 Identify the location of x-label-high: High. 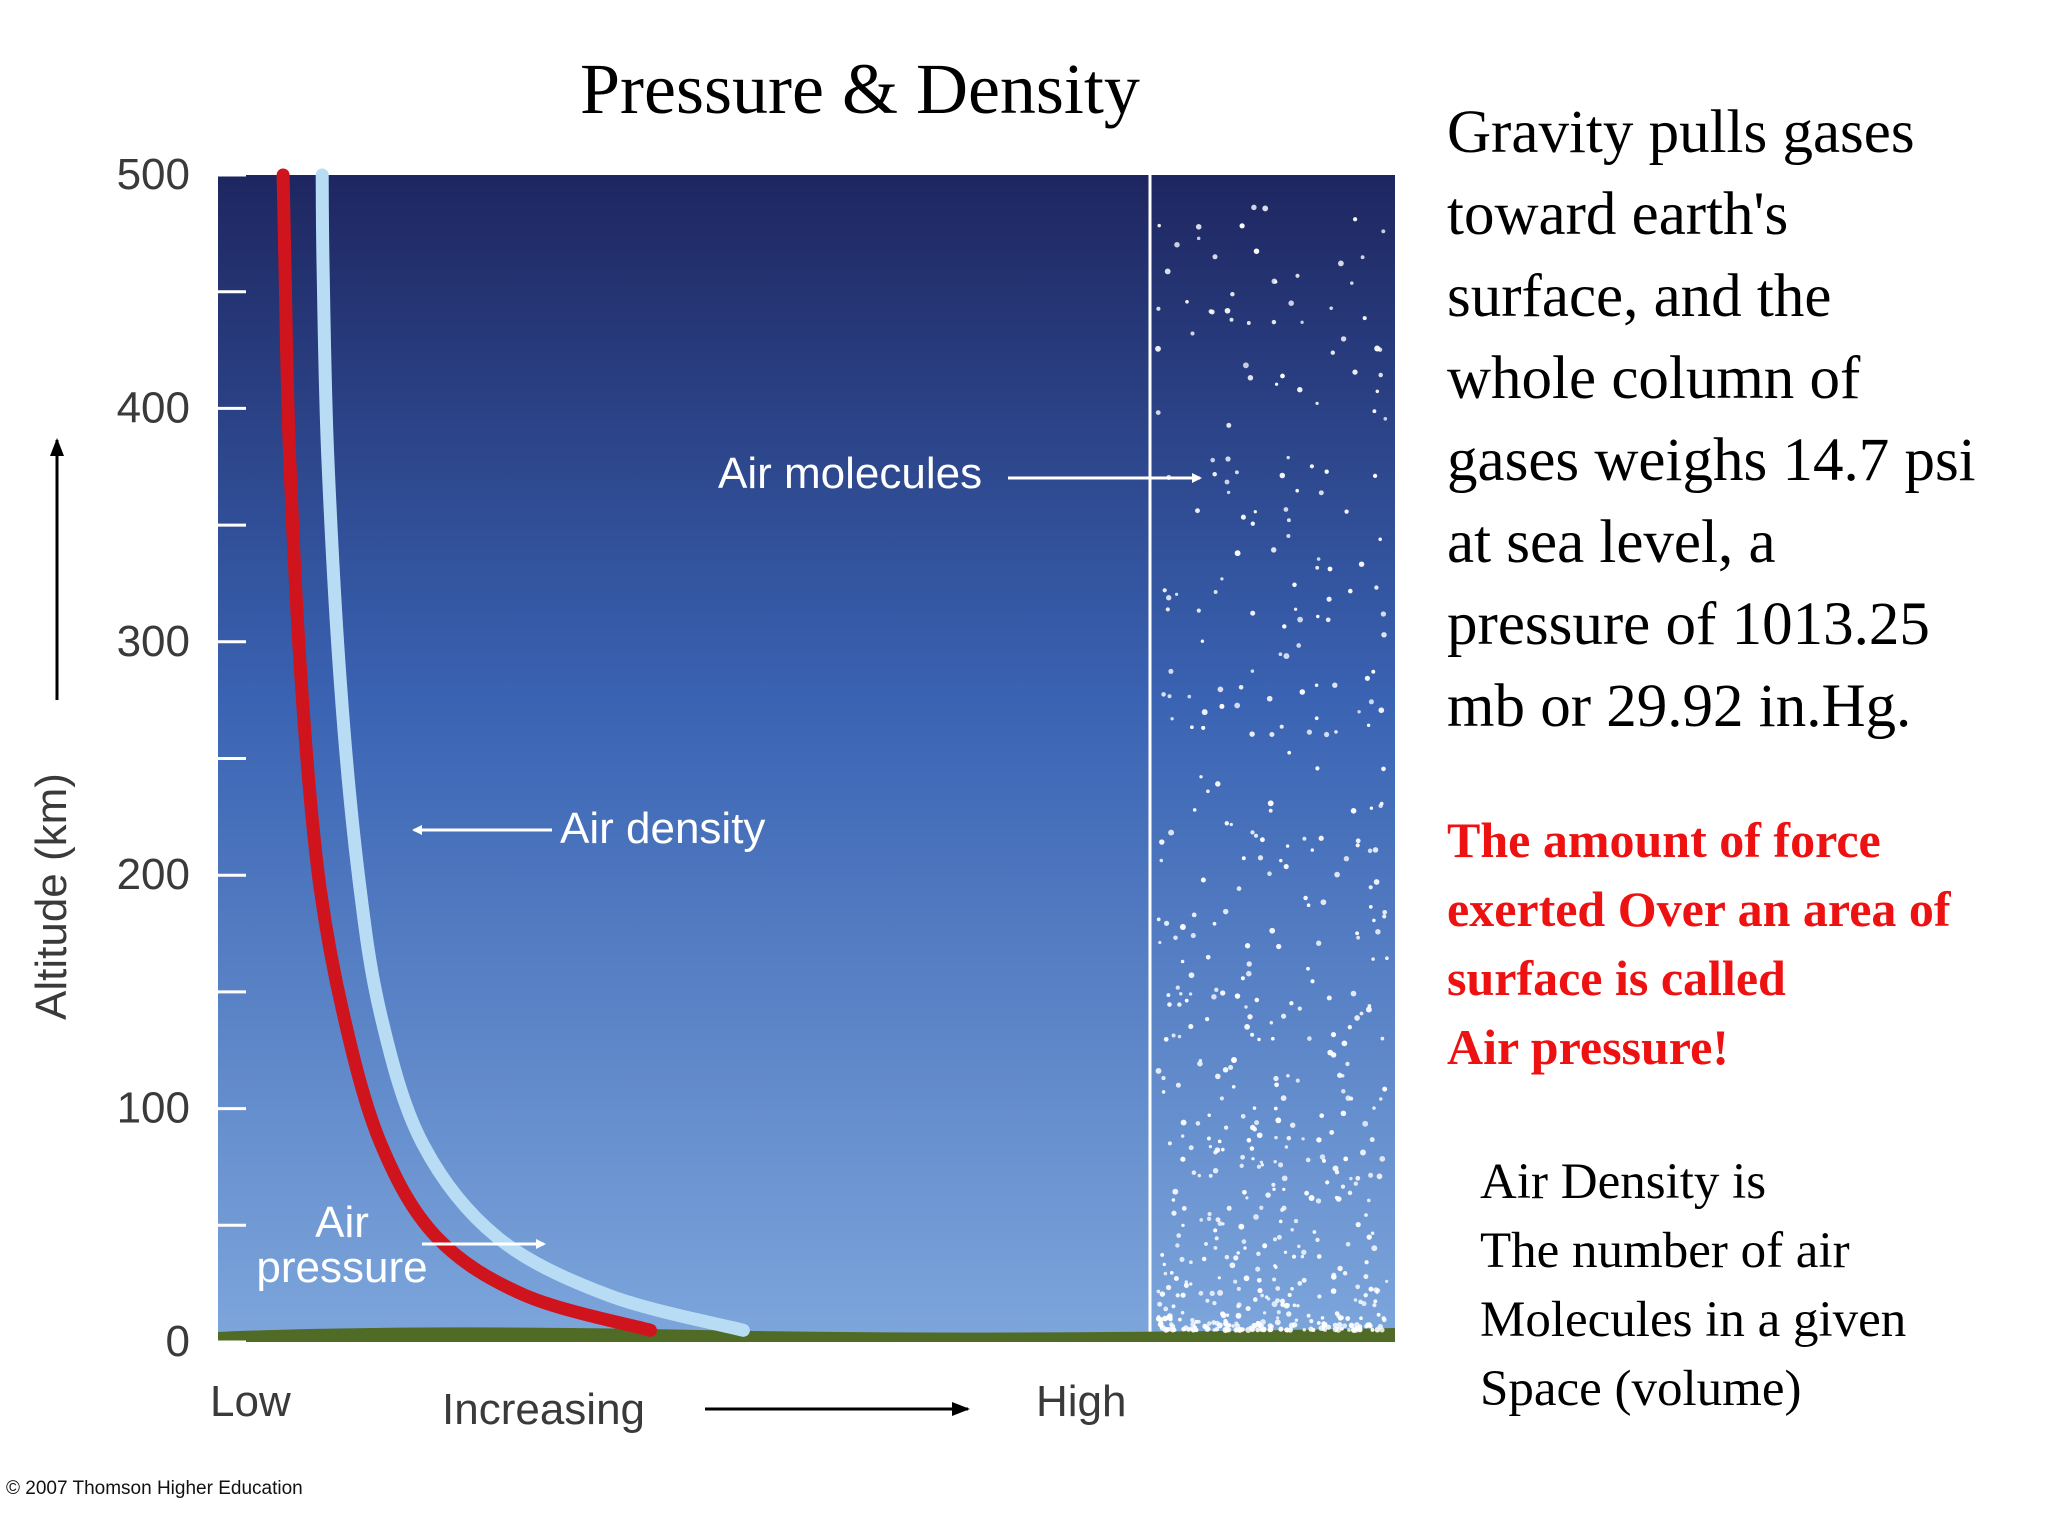
(1081, 1401).